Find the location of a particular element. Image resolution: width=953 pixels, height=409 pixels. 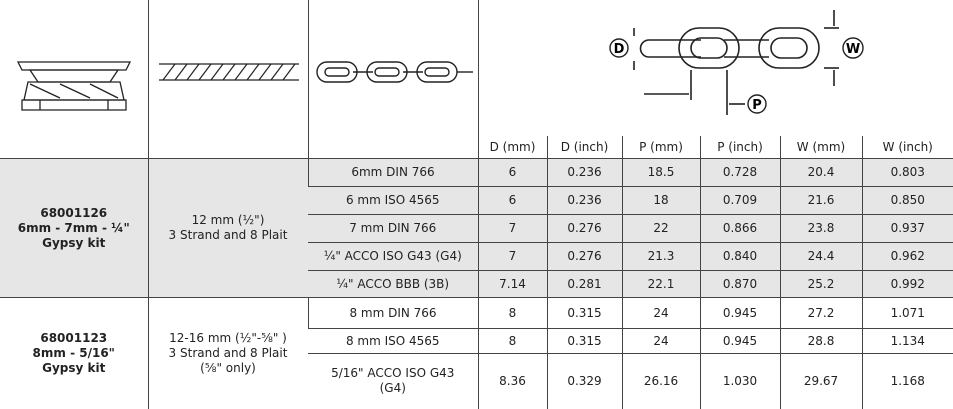

rope-line: 3 Strand and 8 Plait is located at coordinates (228, 352).